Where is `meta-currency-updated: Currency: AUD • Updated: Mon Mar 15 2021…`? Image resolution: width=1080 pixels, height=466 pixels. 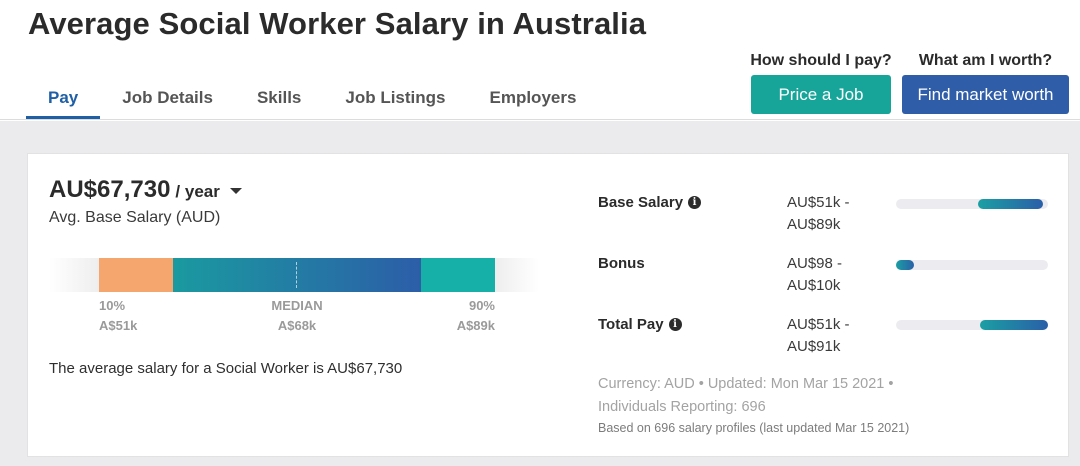 meta-currency-updated: Currency: AUD • Updated: Mon Mar 15 2021… is located at coordinates (746, 384).